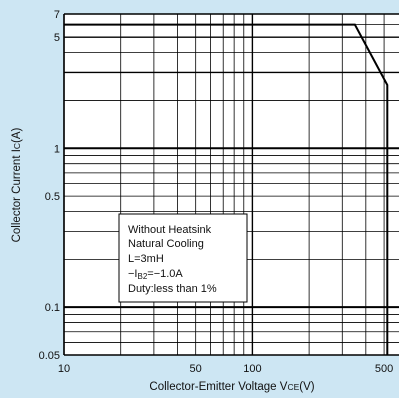 The width and height of the screenshot is (399, 398). What do you see at coordinates (57, 15) in the screenshot?
I see `y-tick-label: 7` at bounding box center [57, 15].